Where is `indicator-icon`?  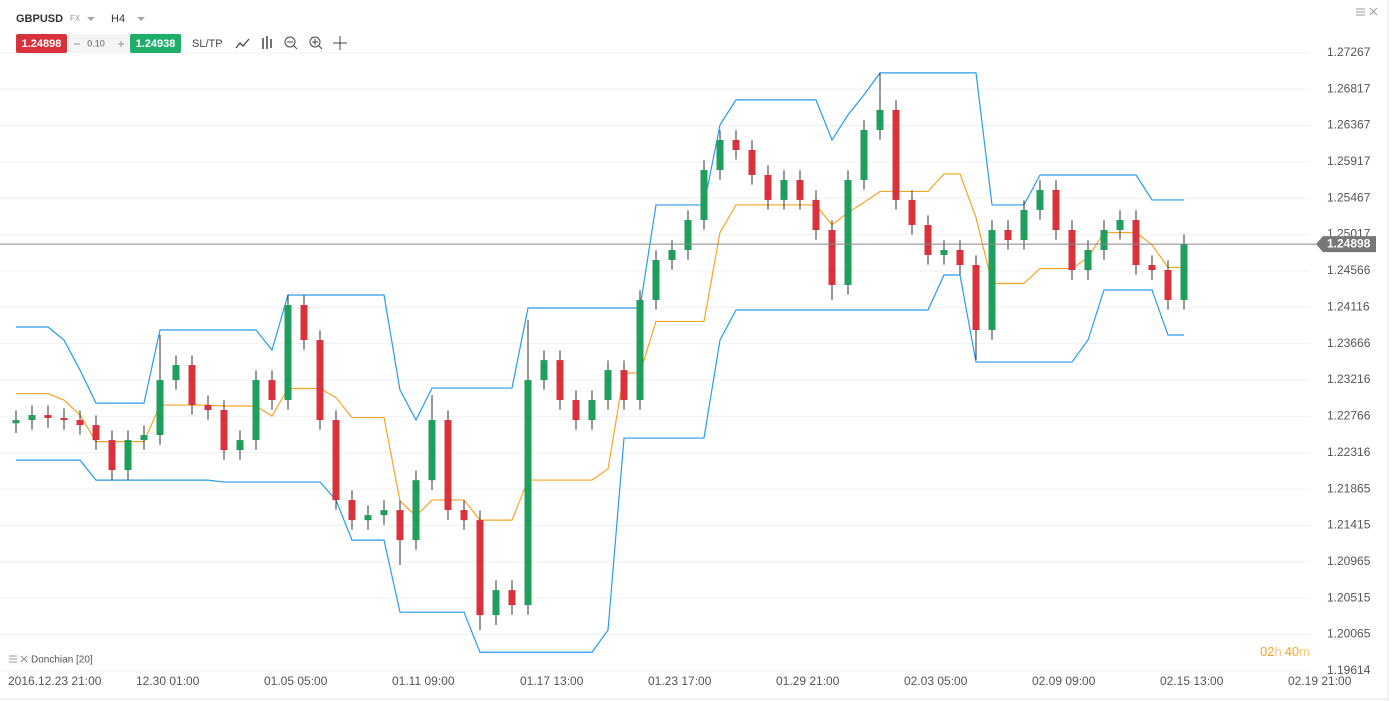 indicator-icon is located at coordinates (242, 43).